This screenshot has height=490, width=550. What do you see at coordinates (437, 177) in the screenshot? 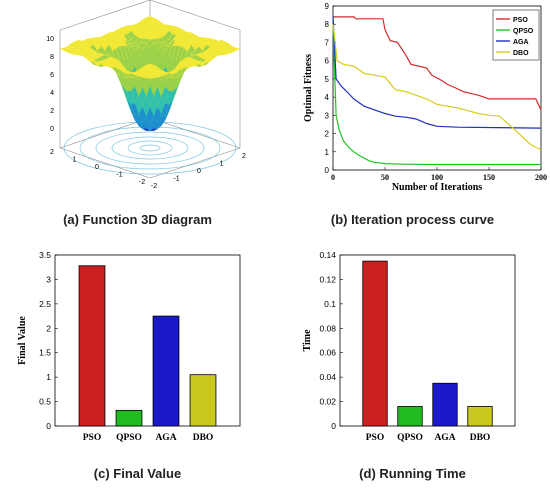
I see `x-tick-label: 100` at bounding box center [437, 177].